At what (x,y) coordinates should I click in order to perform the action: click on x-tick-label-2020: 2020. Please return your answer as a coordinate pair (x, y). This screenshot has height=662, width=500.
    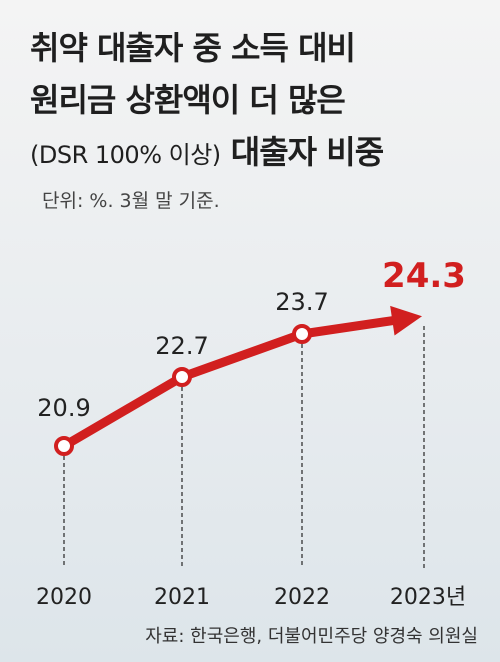
    Looking at the image, I should click on (64, 597).